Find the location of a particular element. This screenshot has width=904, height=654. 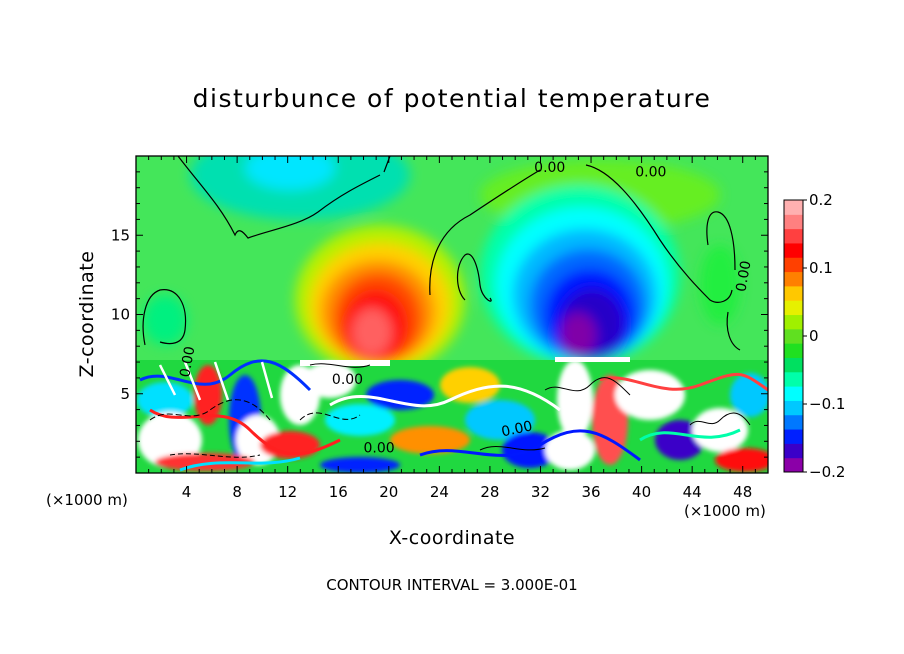

x-axis-label: X-coordinate is located at coordinates (452, 538).